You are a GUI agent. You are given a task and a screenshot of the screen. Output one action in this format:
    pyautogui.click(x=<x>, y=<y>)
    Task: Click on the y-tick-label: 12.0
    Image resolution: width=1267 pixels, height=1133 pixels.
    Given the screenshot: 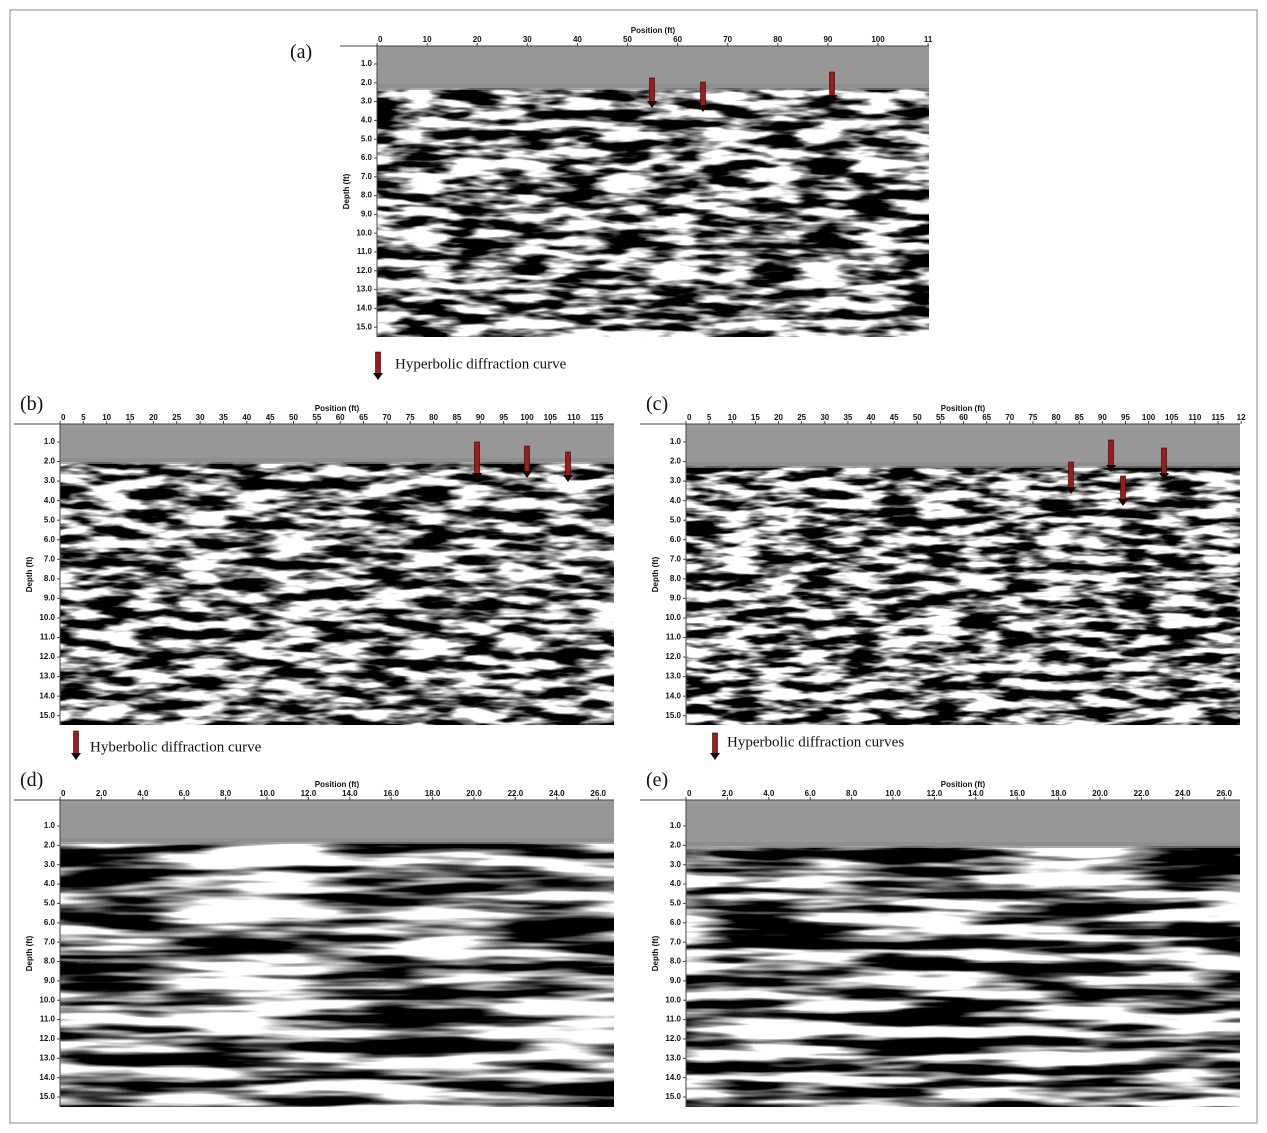 What is the action you would take?
    pyautogui.click(x=47, y=1038)
    